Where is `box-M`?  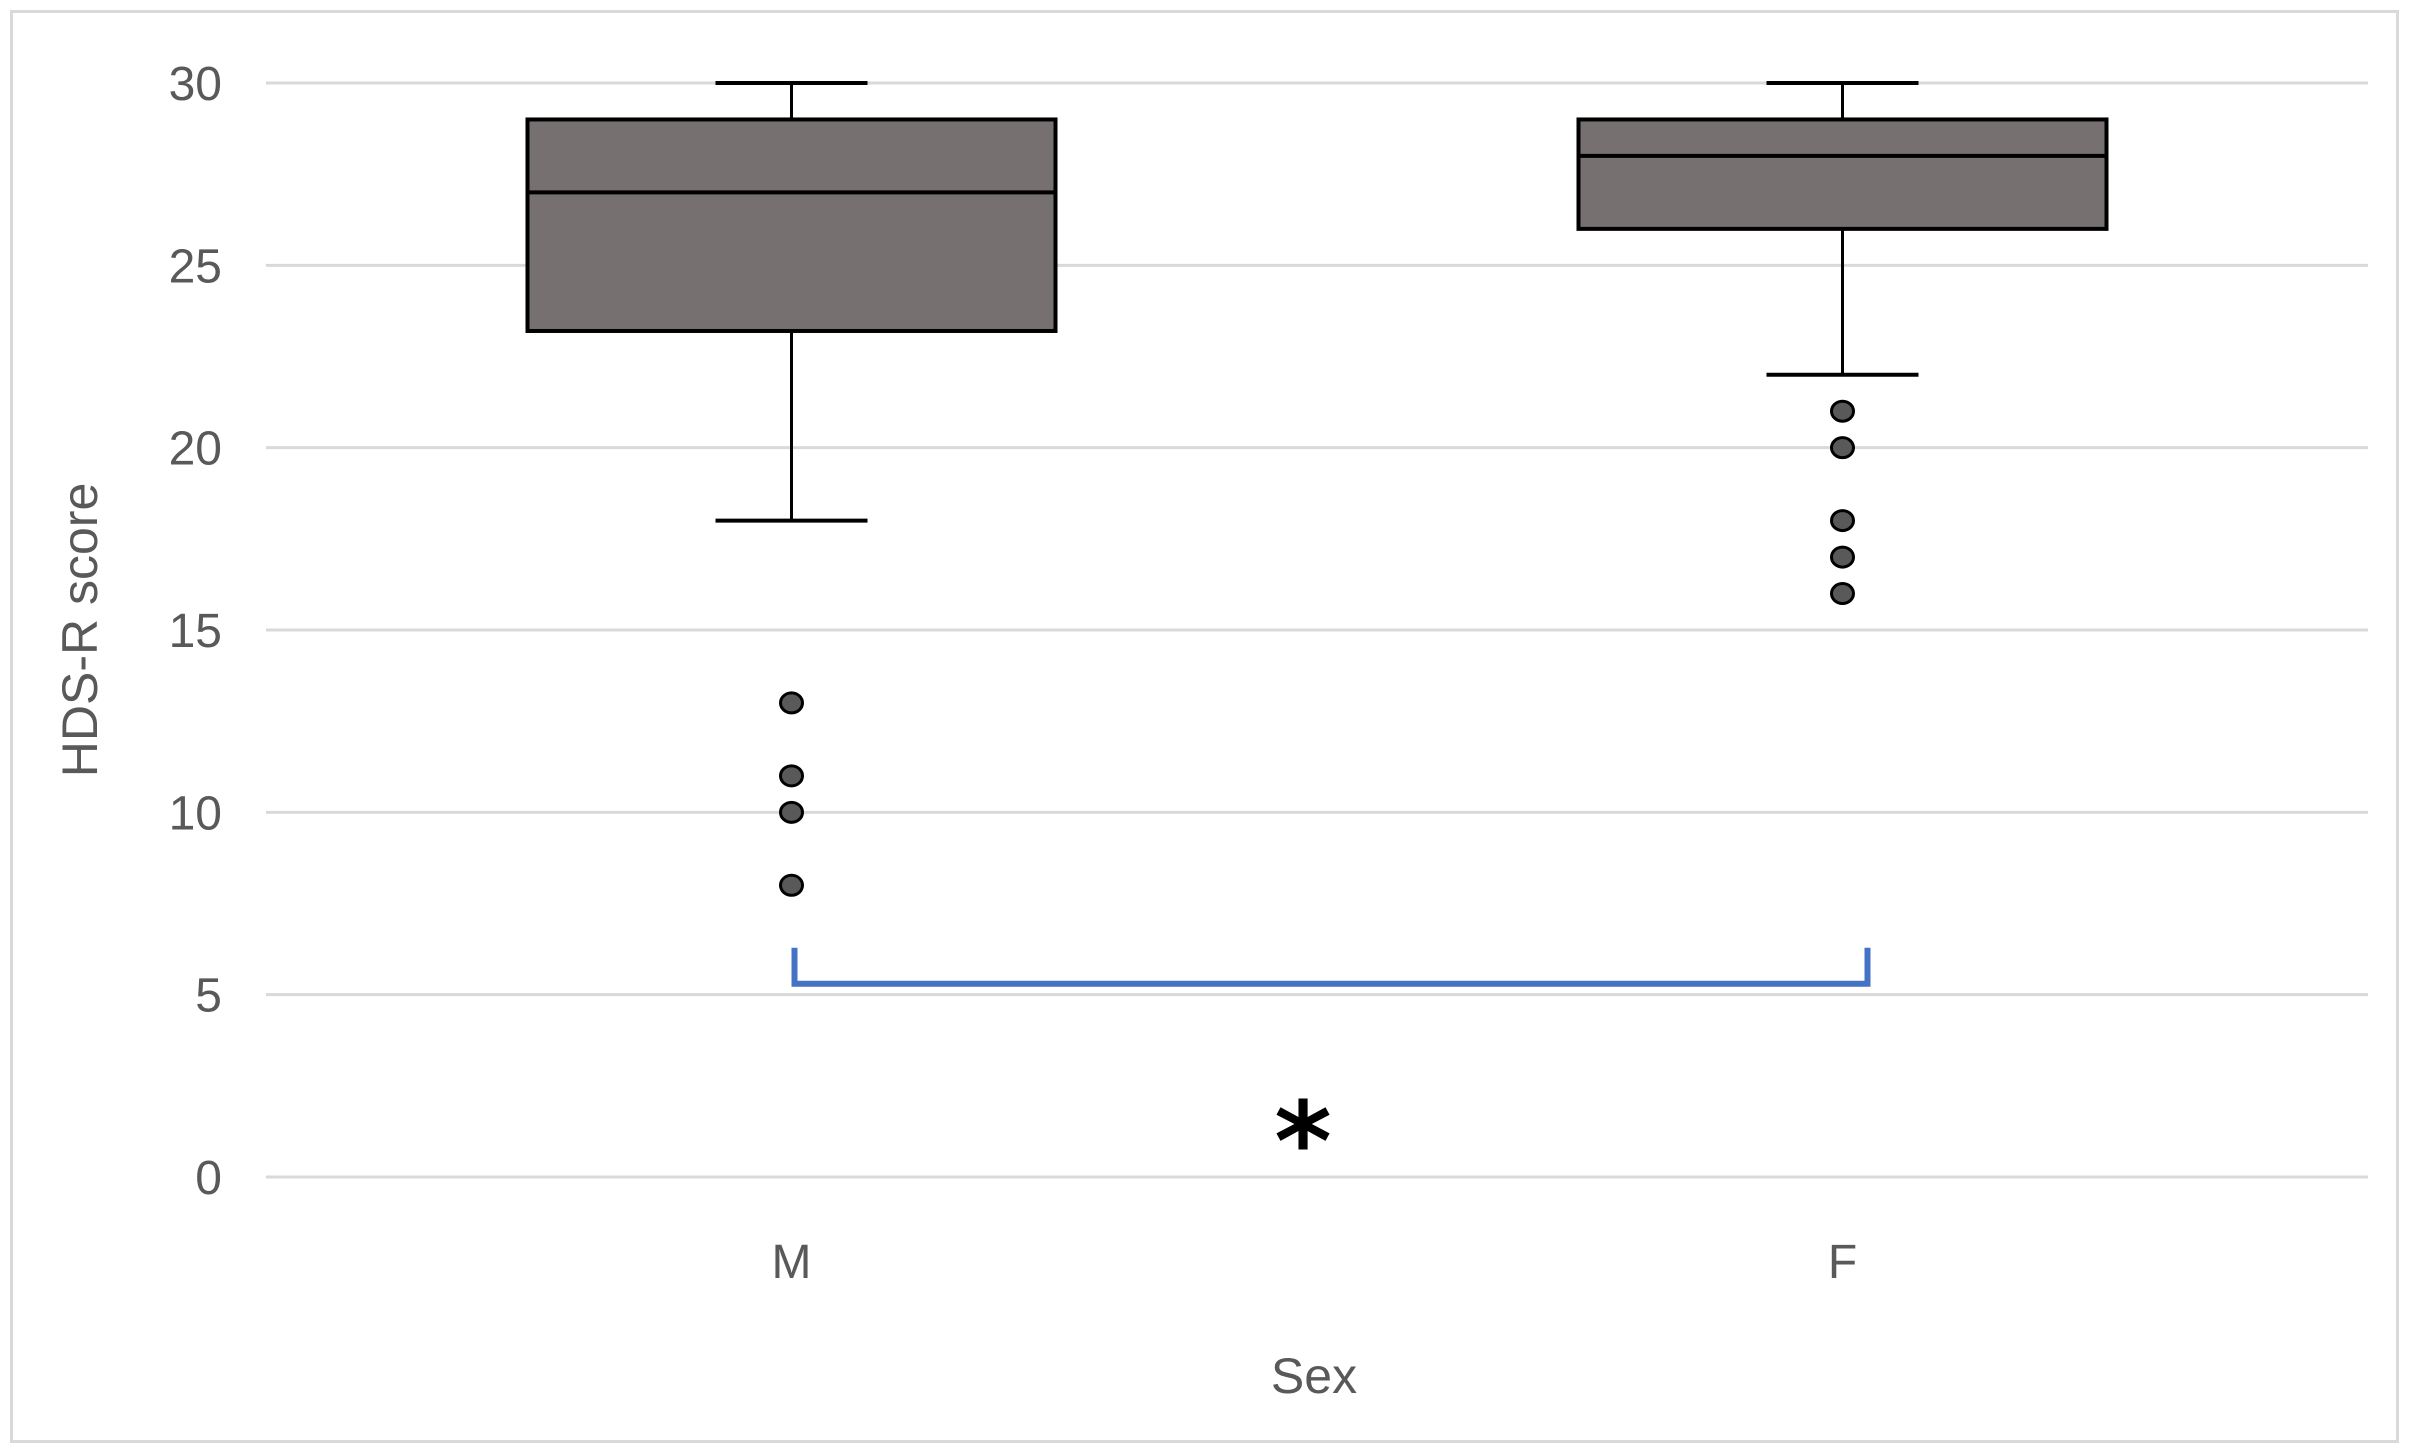 box-M is located at coordinates (791, 489).